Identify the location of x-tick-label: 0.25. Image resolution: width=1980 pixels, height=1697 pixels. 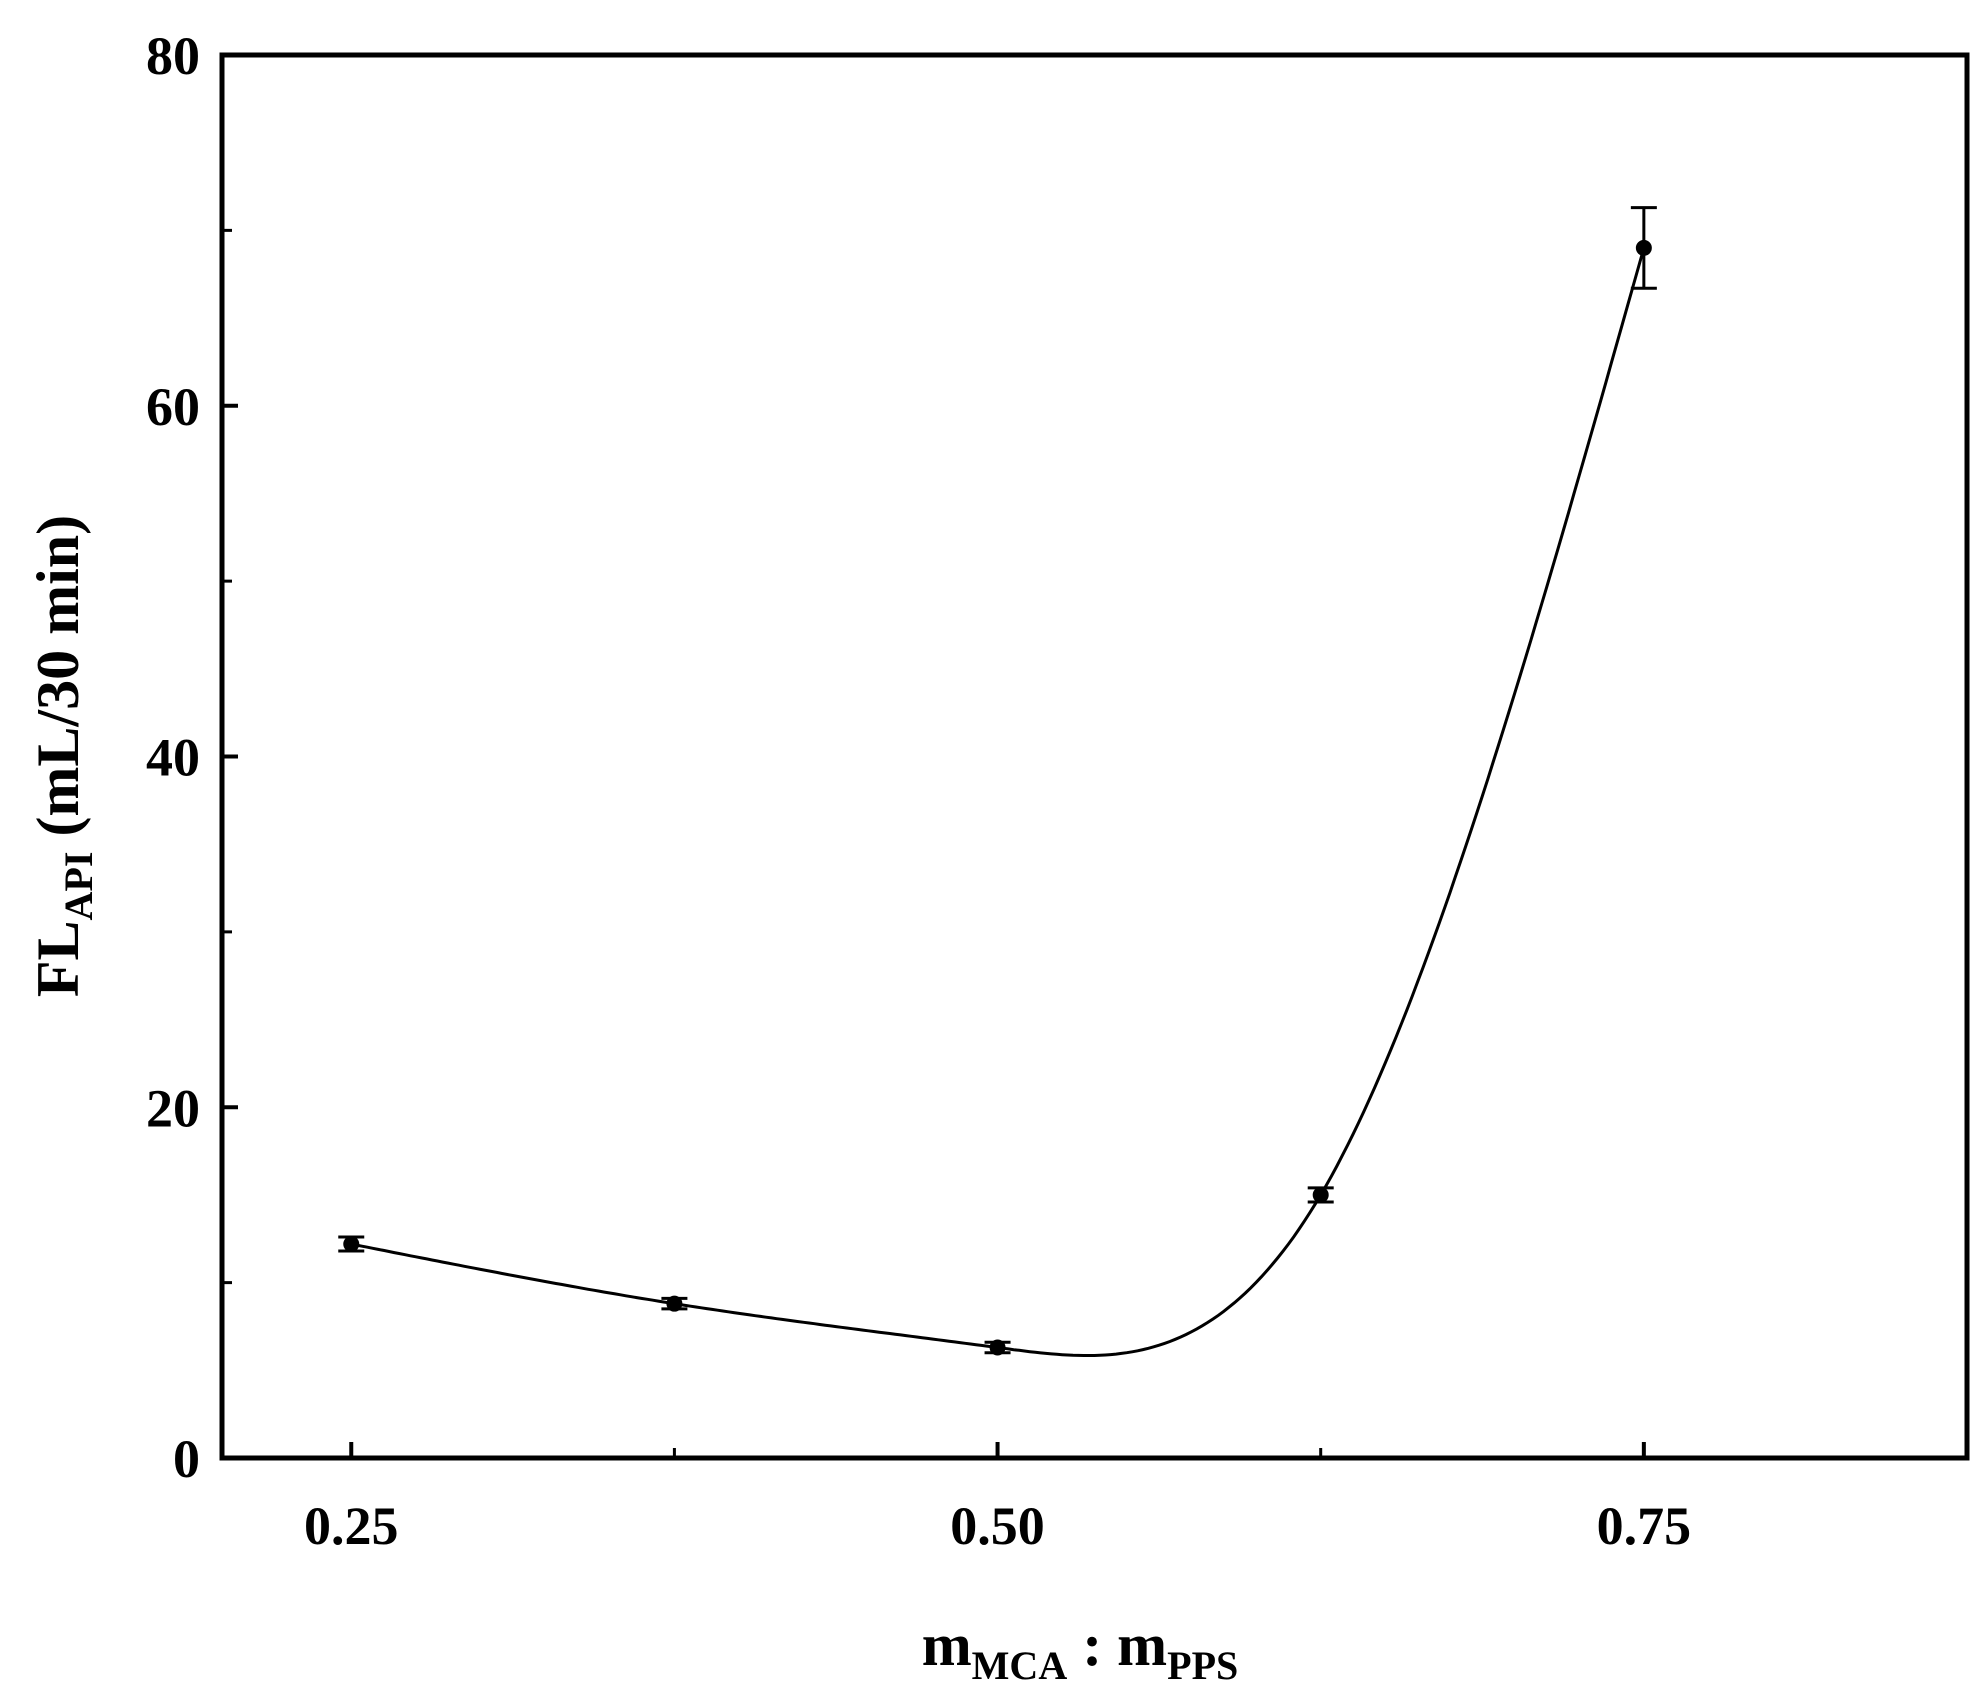
(351, 1526).